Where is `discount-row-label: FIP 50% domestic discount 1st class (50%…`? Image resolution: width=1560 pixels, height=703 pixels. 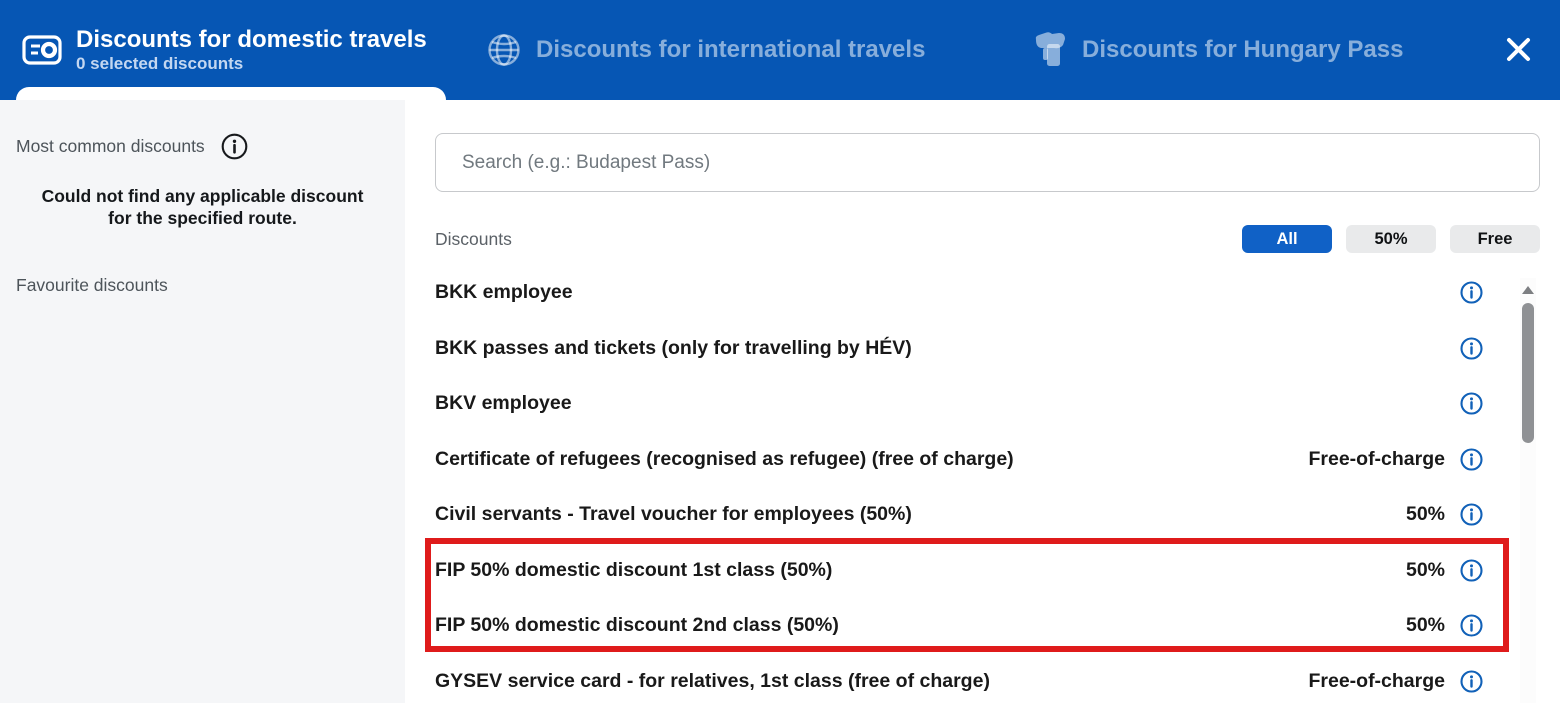 discount-row-label: FIP 50% domestic discount 1st class (50%… is located at coordinates (634, 569).